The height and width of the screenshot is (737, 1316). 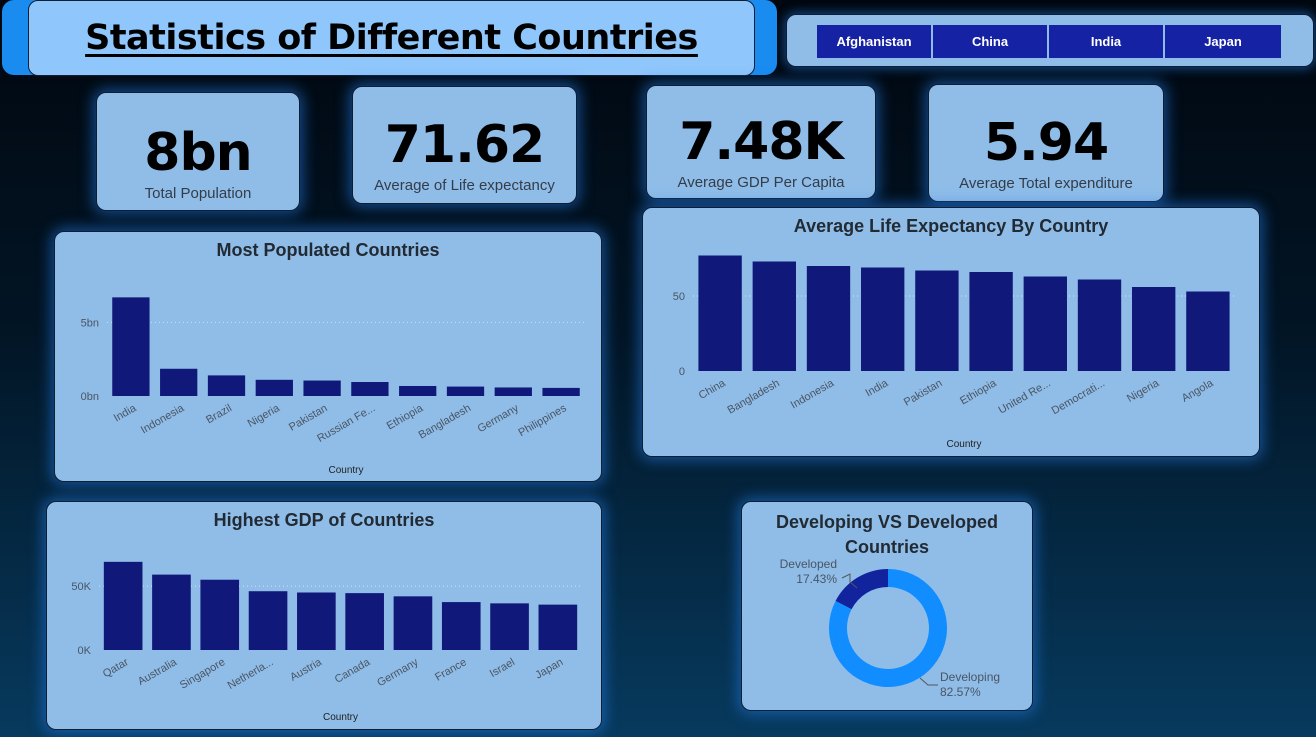 I want to click on x-tick-label: Bangladesh, so click(x=753, y=396).